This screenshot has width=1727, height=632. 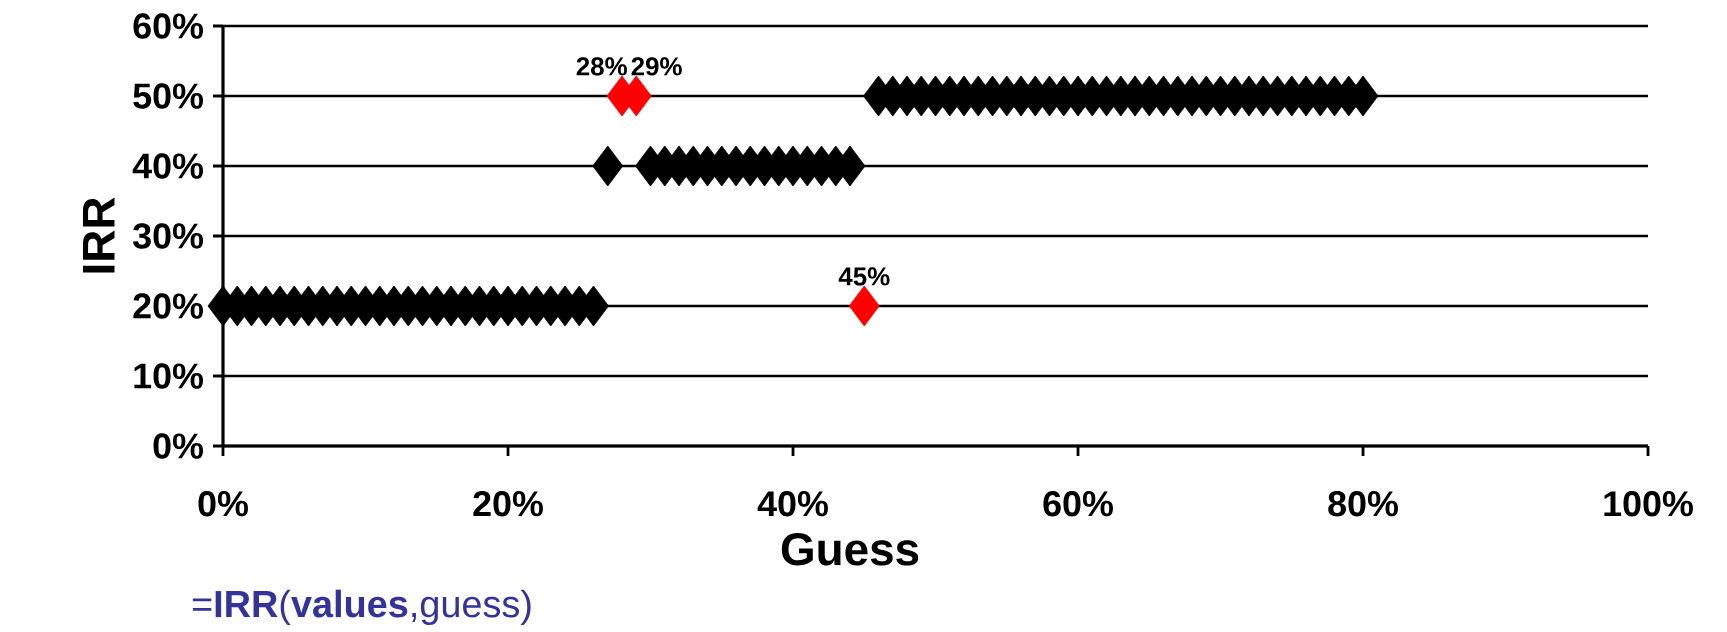 I want to click on y-tick-label: 20%, so click(x=168, y=306).